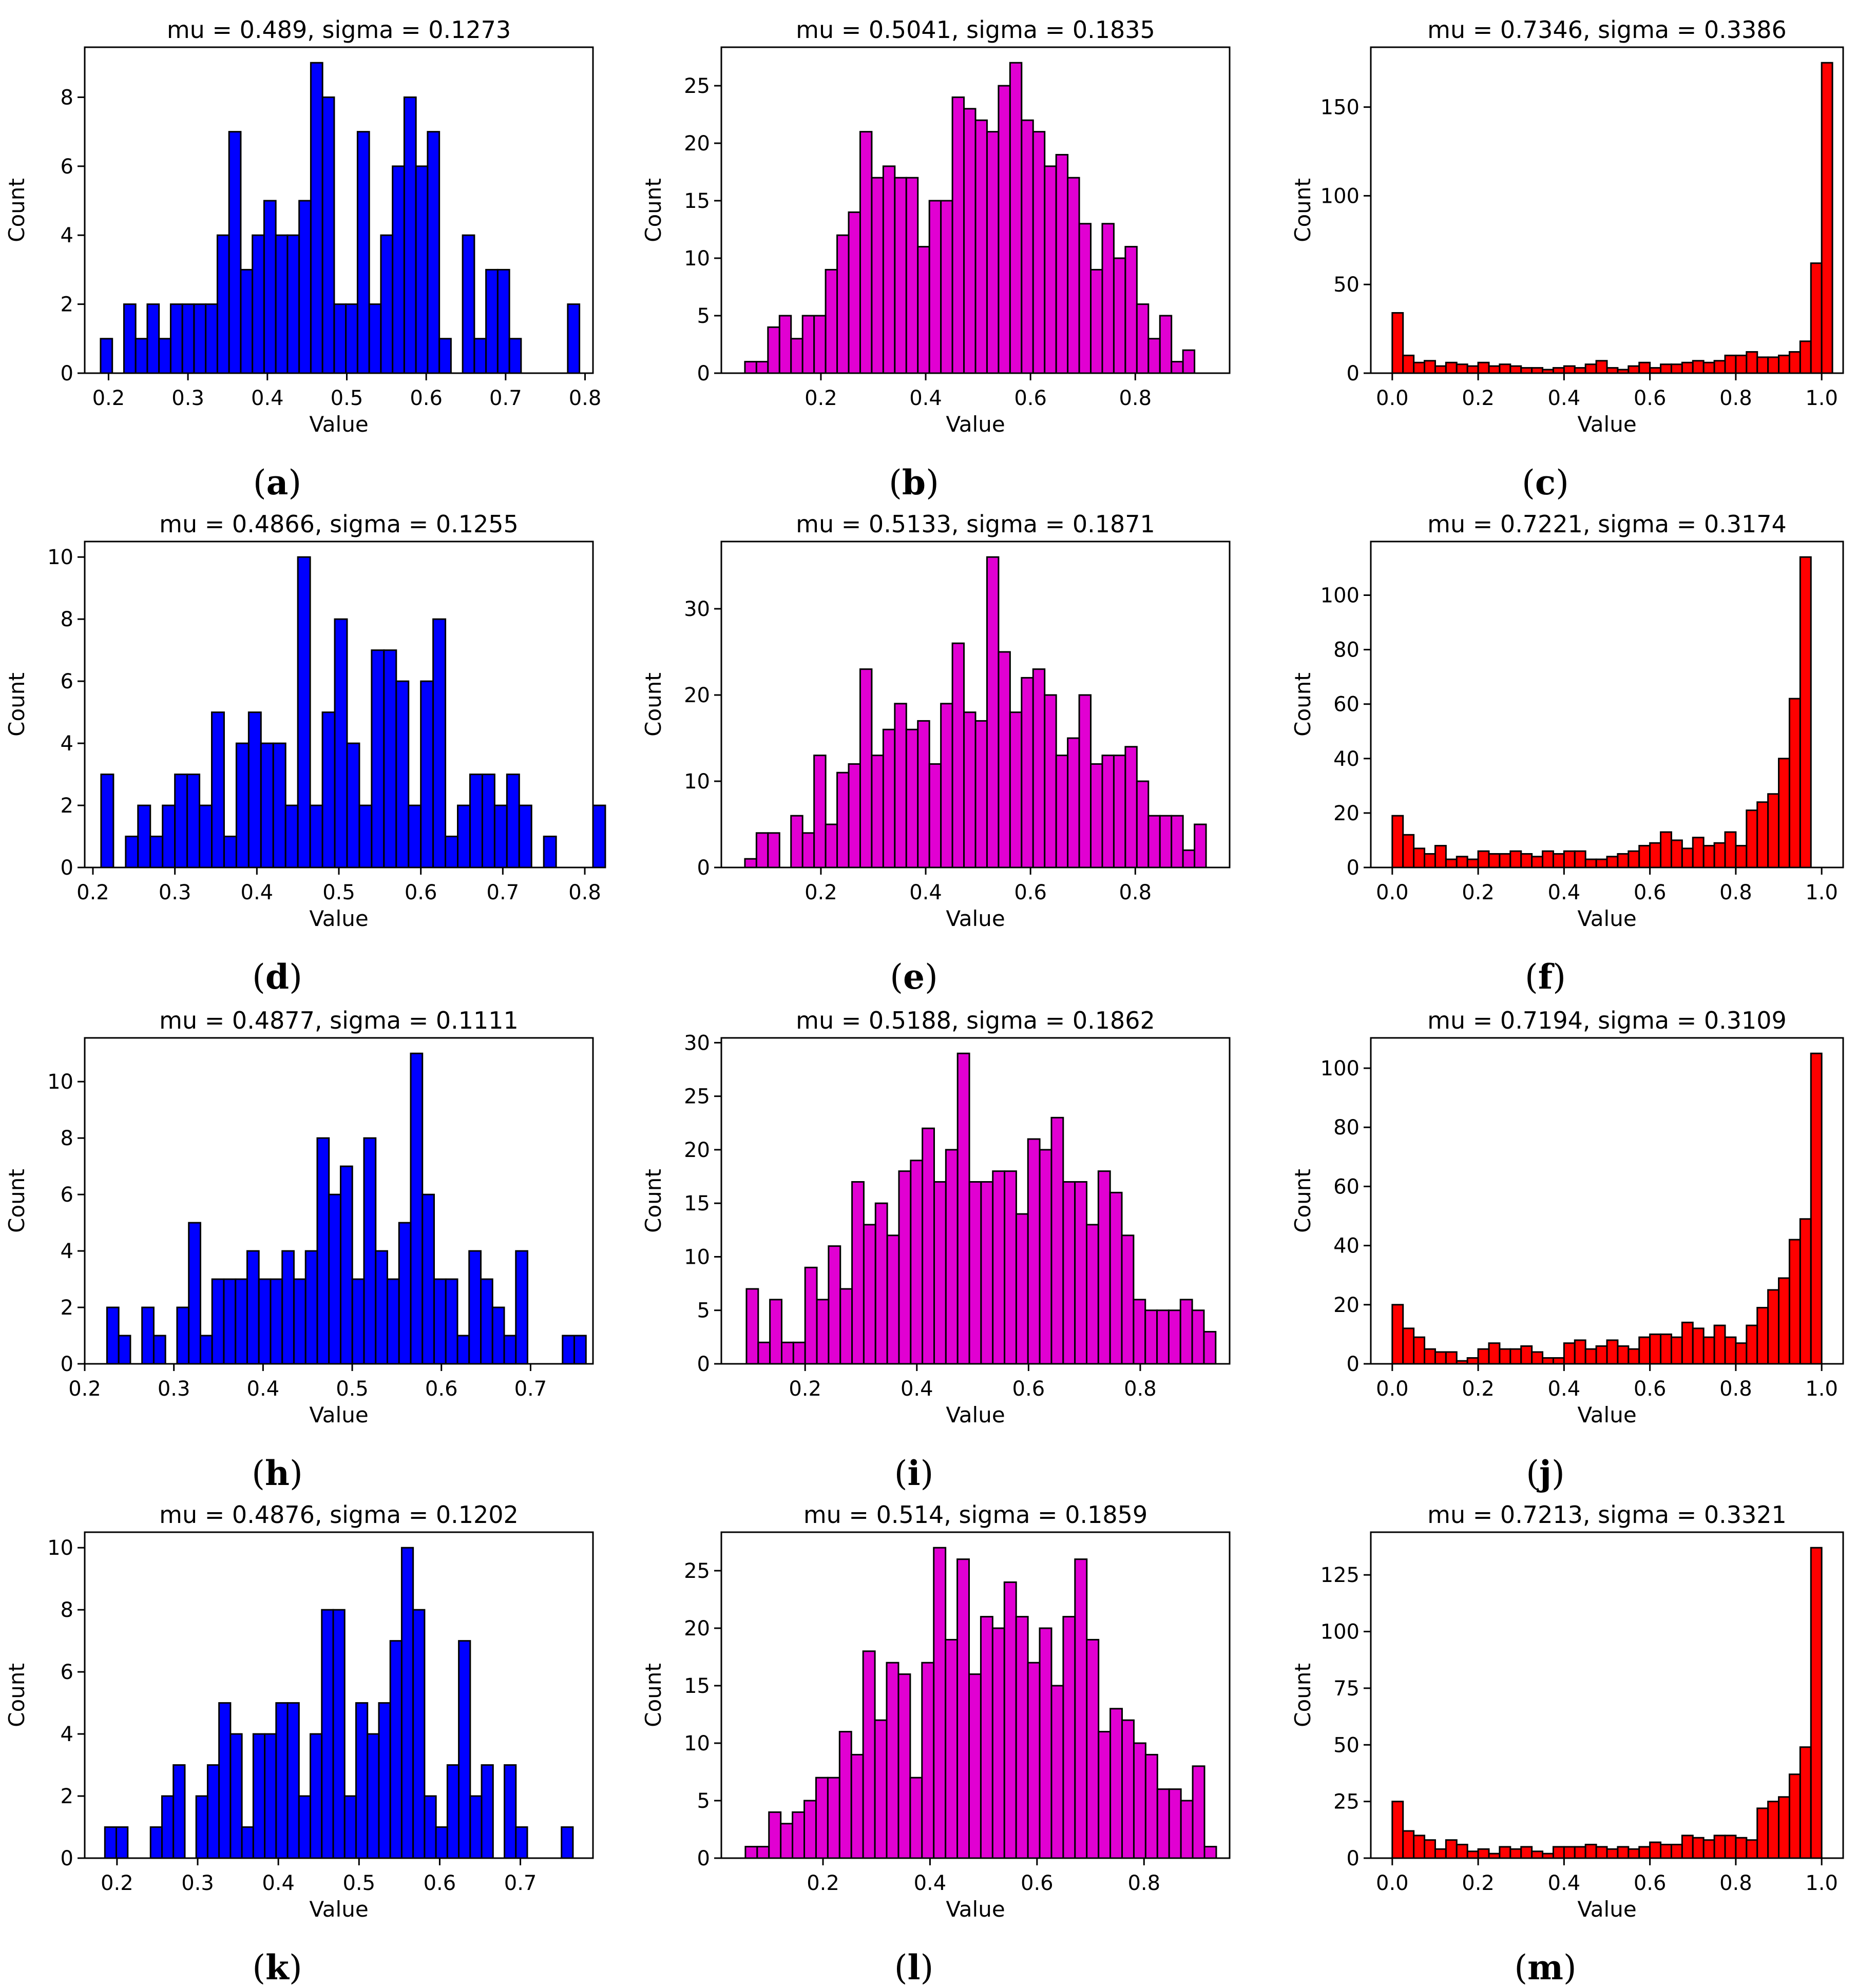 This screenshot has width=1876, height=1988. Describe the element at coordinates (1546, 977) in the screenshot. I see `caption-letter: f` at that location.